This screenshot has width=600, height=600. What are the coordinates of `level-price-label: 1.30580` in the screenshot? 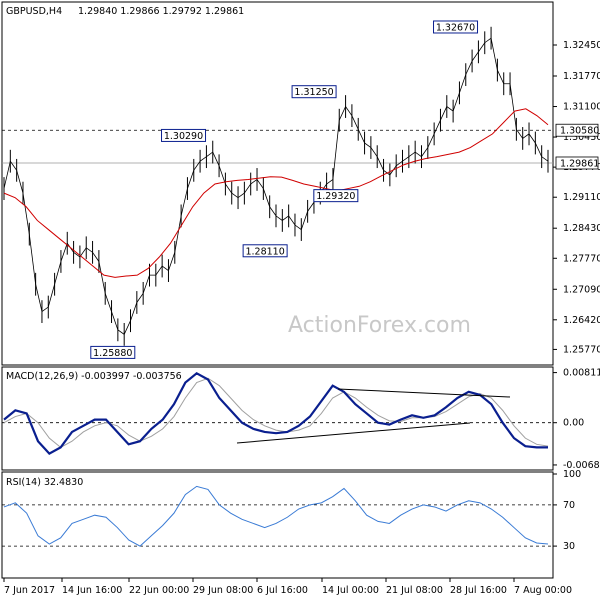 It's located at (579, 131).